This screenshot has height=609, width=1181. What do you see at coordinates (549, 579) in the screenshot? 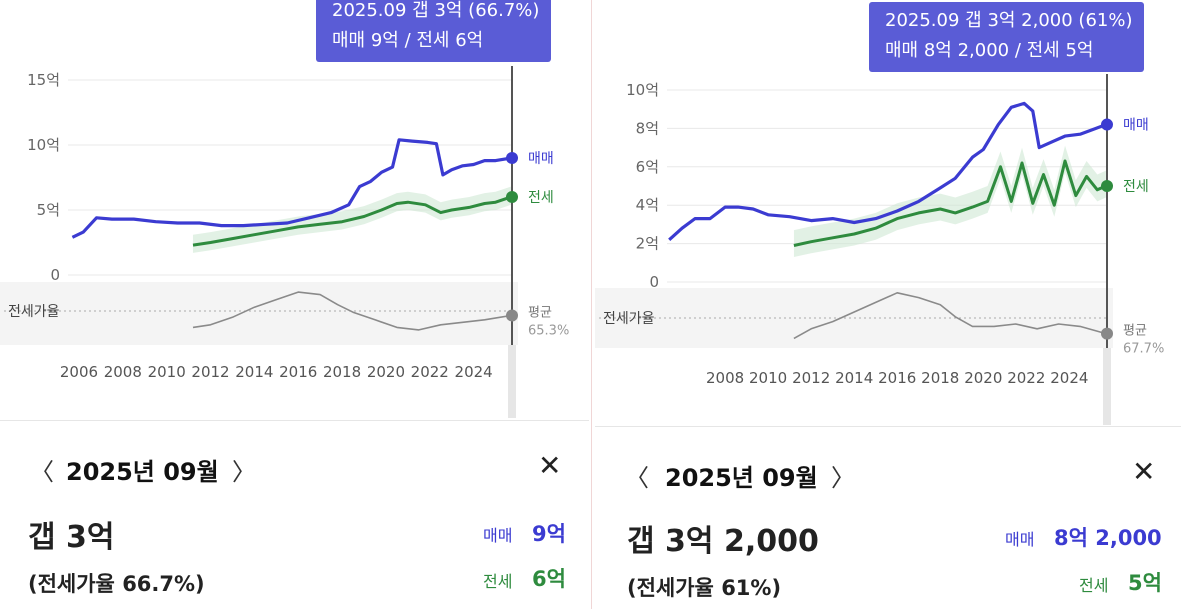
I see `lease-value: 6억` at bounding box center [549, 579].